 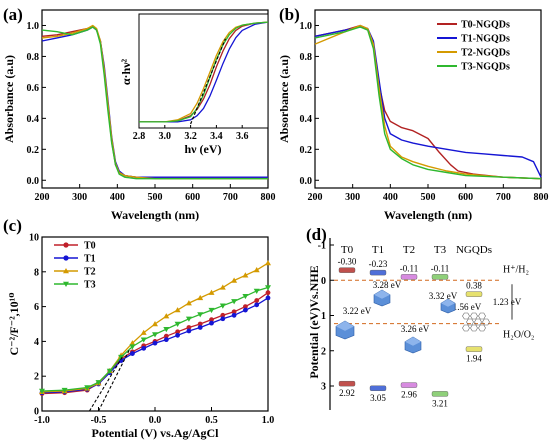 What do you see at coordinates (36, 104) in the screenshot?
I see `panel-a-yticks: 0.0 0.2 0.4 0.6 0.8 1.0` at bounding box center [36, 104].